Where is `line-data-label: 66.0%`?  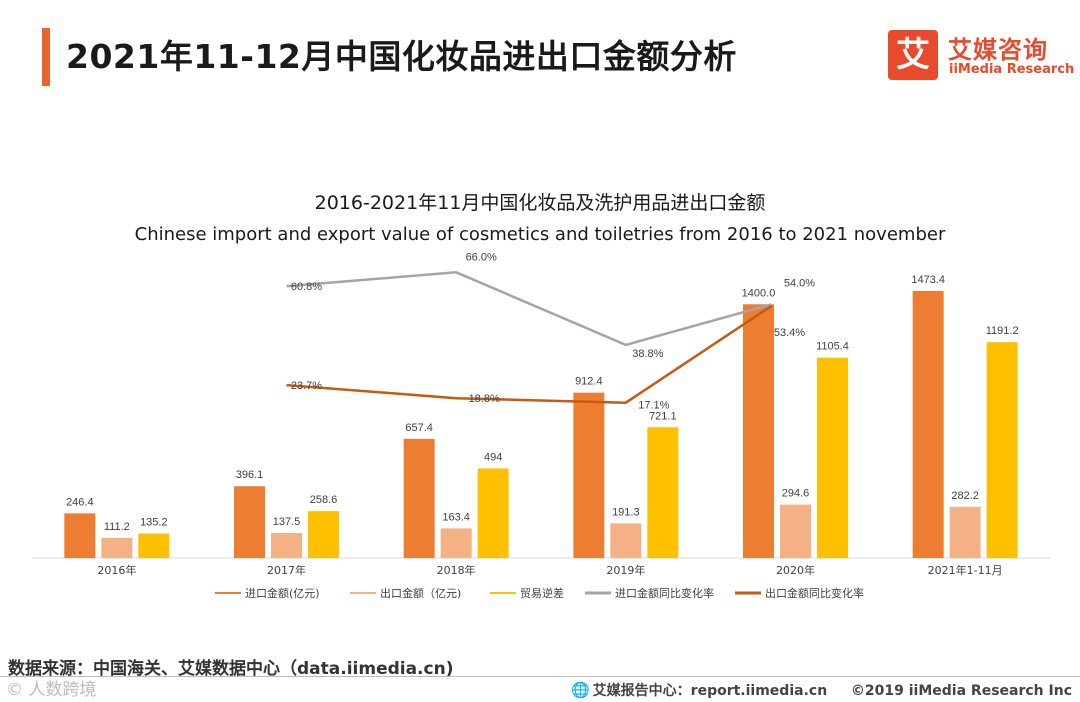
line-data-label: 66.0% is located at coordinates (481, 257).